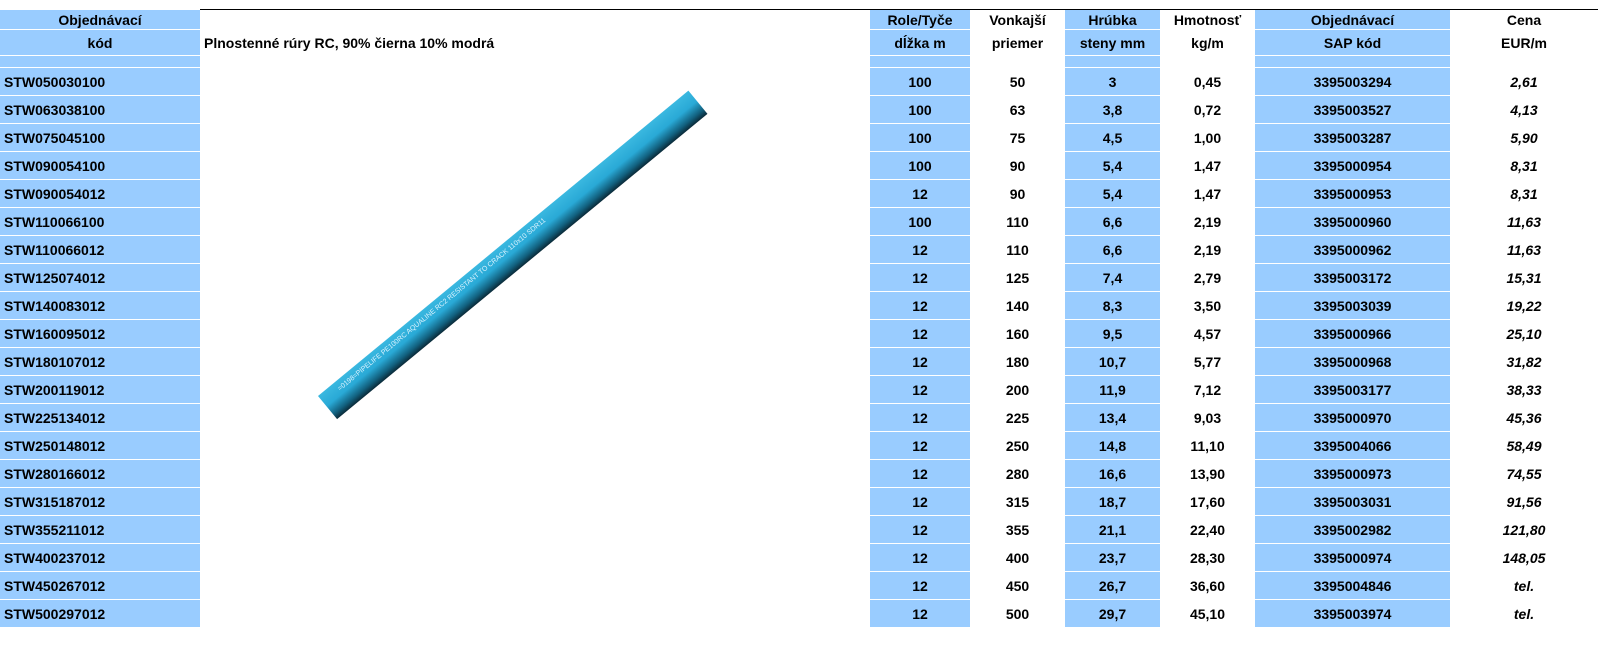 The height and width of the screenshot is (660, 1598). Describe the element at coordinates (1207, 222) in the screenshot. I see `data-cell: 2,19` at that location.